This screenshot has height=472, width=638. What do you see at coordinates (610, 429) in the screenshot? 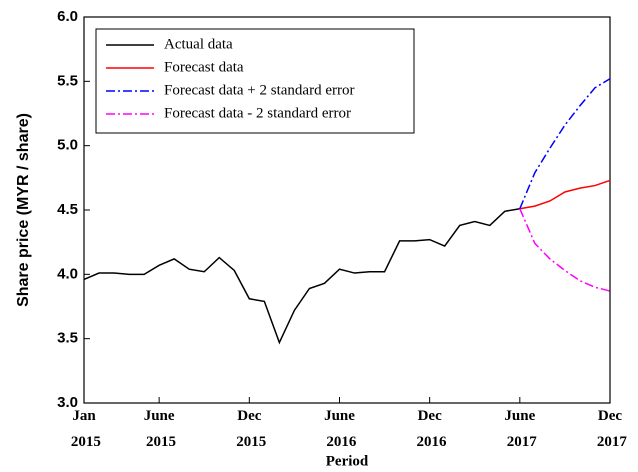
I see `x-tick-label: Dec 2017` at bounding box center [610, 429].